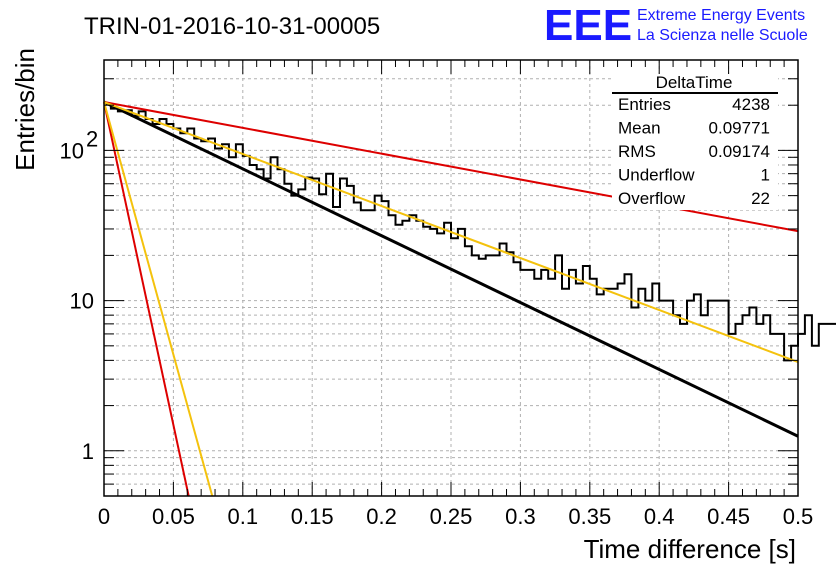 The image size is (836, 572). What do you see at coordinates (722, 35) in the screenshot?
I see `logo-line2: La Scienza nelle Scuole` at bounding box center [722, 35].